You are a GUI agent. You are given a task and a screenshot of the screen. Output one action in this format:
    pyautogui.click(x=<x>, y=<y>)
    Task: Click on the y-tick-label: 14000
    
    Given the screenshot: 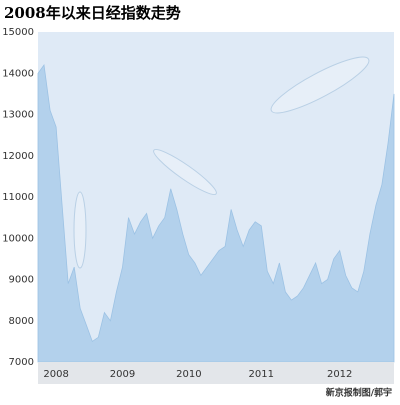 What is the action you would take?
    pyautogui.click(x=18, y=73)
    